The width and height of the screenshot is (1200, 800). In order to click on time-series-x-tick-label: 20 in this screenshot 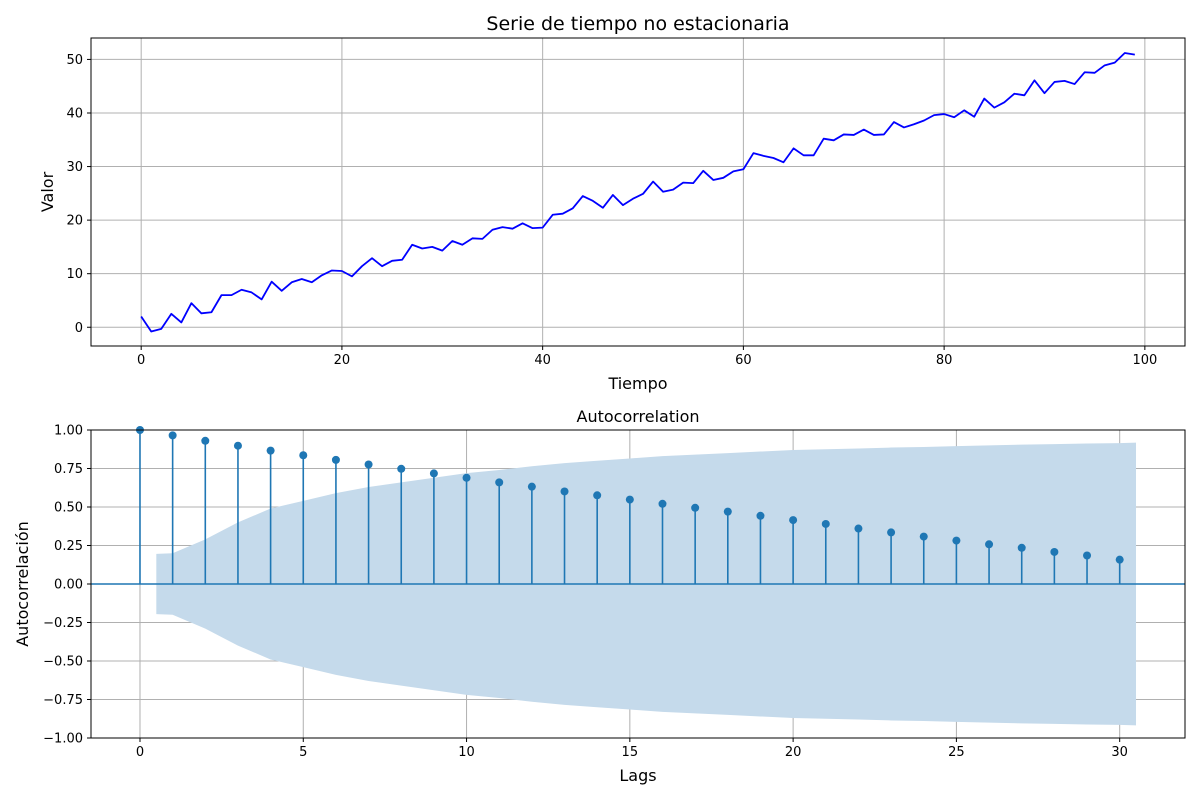, I will do `click(342, 360)`.